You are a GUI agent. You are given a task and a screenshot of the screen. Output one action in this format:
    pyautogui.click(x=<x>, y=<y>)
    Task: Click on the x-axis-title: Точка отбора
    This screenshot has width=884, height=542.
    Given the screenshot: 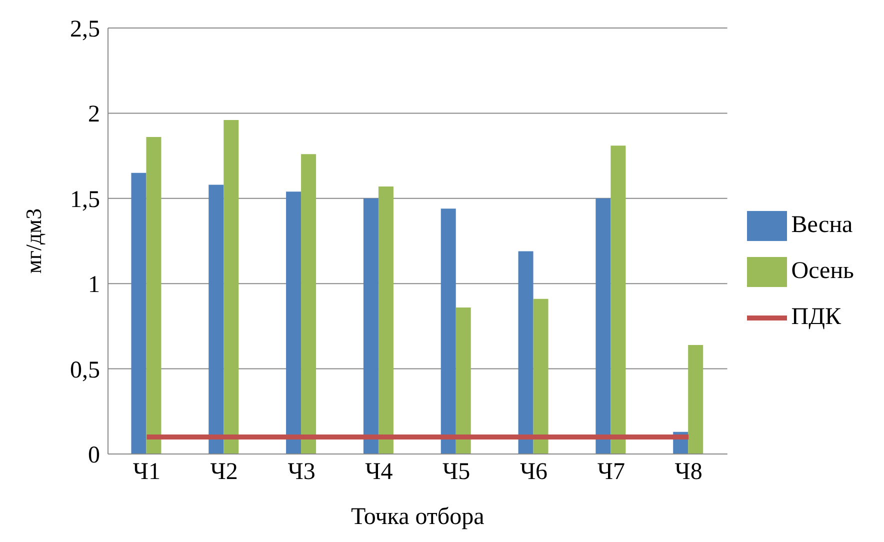 What is the action you would take?
    pyautogui.click(x=417, y=517)
    